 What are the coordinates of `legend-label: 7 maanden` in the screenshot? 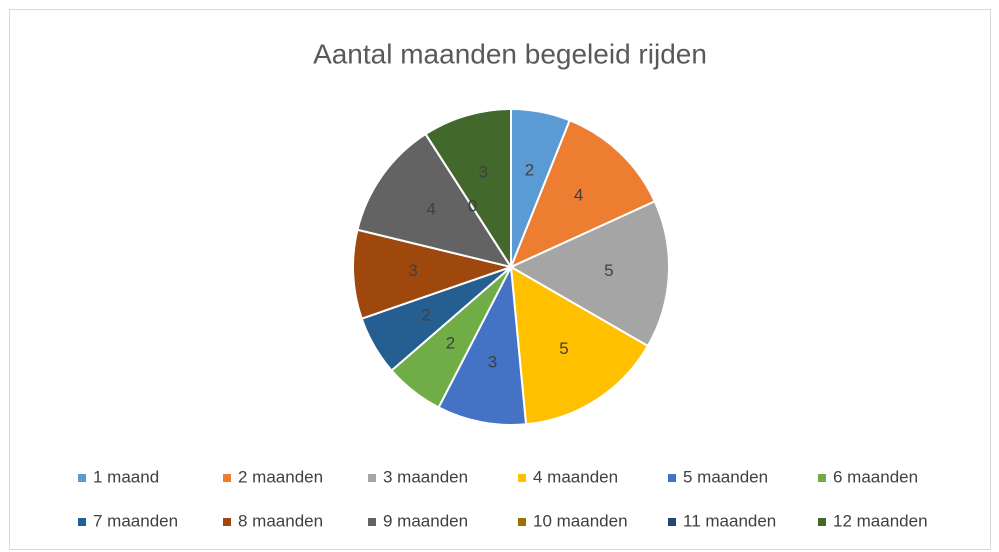 It's located at (135, 520).